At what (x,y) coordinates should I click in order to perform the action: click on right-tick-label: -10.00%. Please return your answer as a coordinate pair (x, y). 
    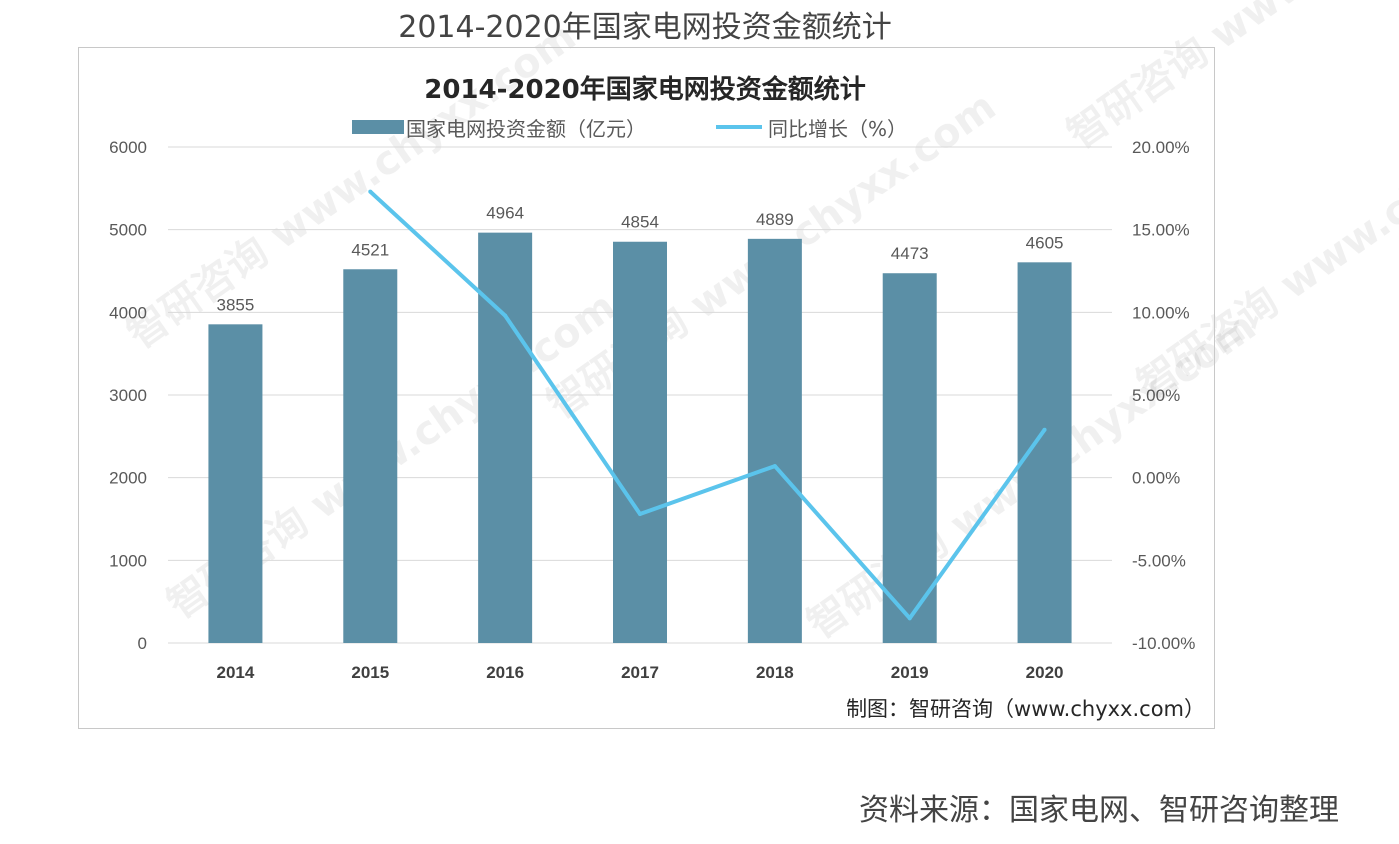
    Looking at the image, I should click on (1163, 643).